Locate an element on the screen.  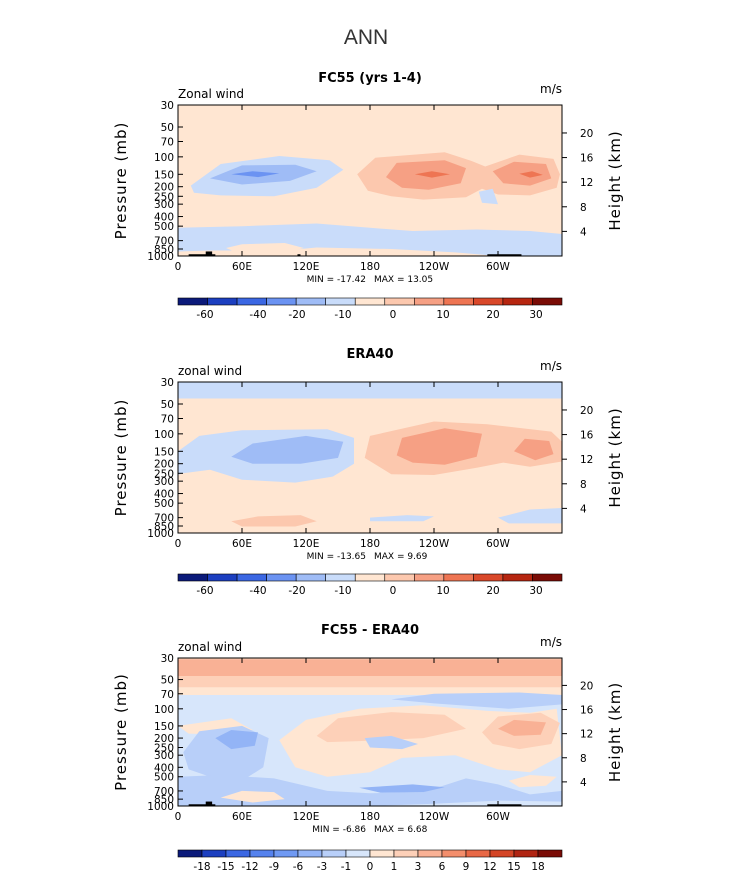
colorbar-label: 3 is located at coordinates (418, 866).